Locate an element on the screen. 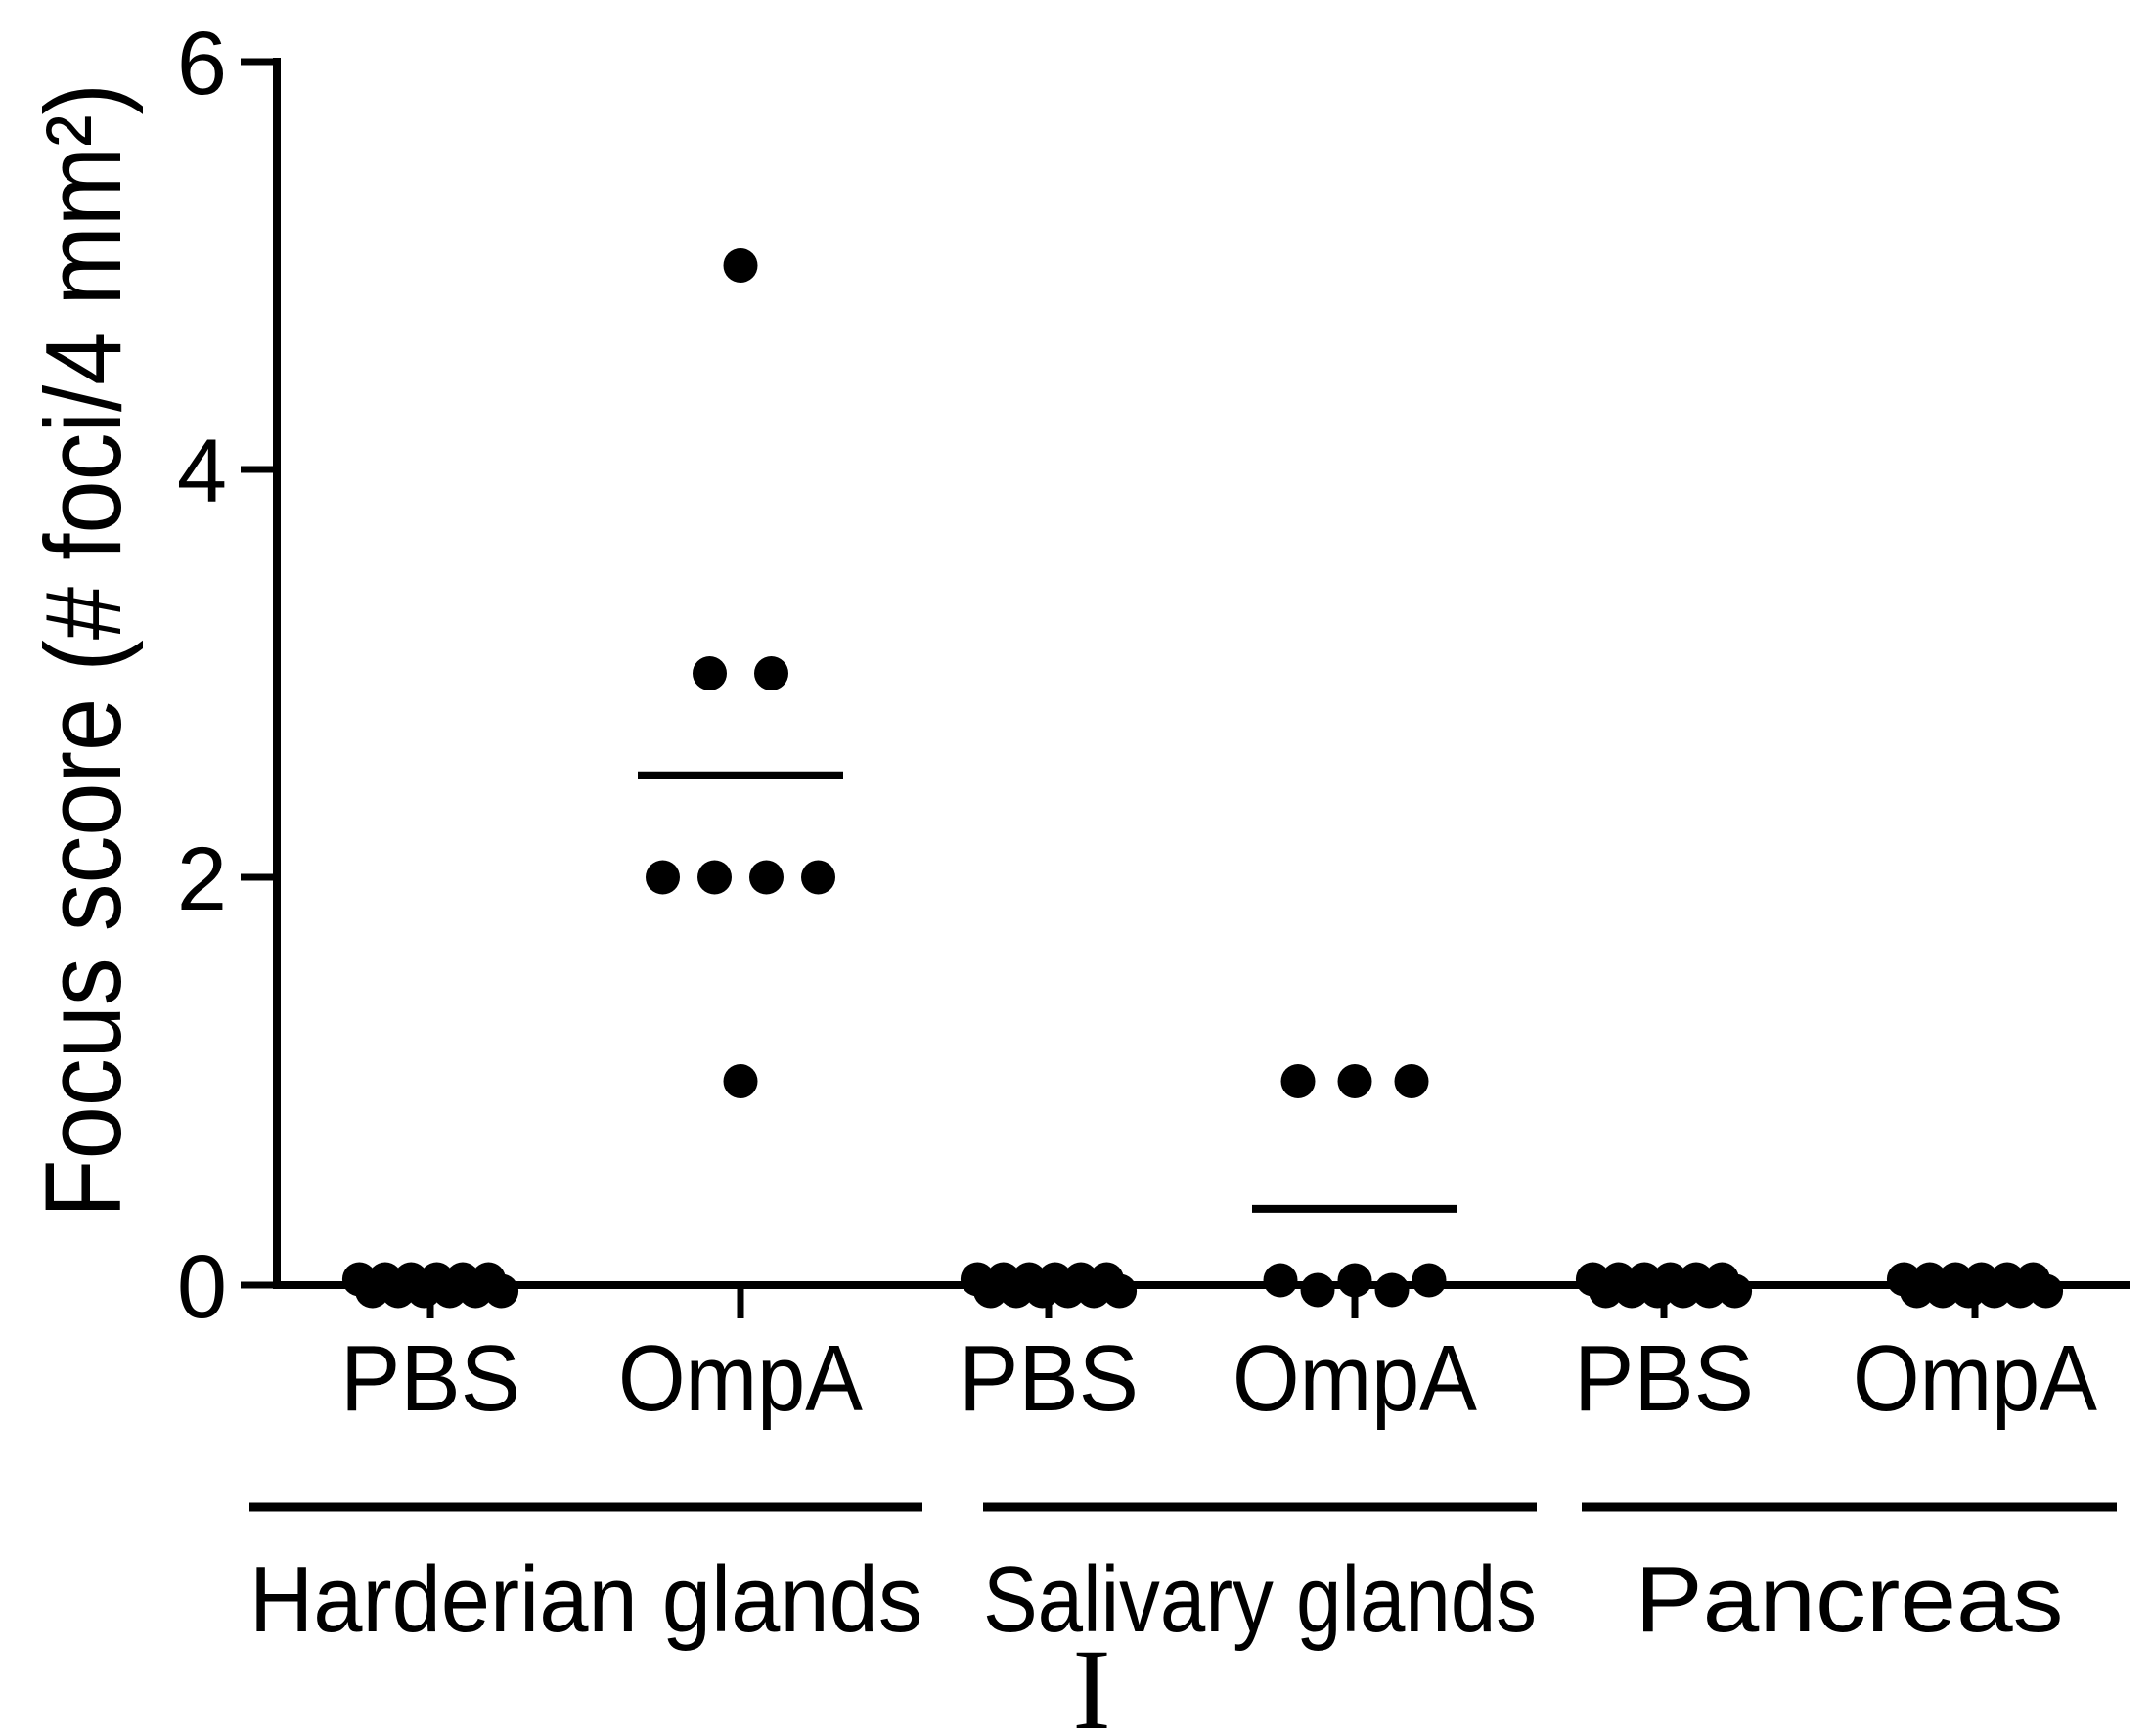  y-tick-label: 6 is located at coordinates (202, 64).